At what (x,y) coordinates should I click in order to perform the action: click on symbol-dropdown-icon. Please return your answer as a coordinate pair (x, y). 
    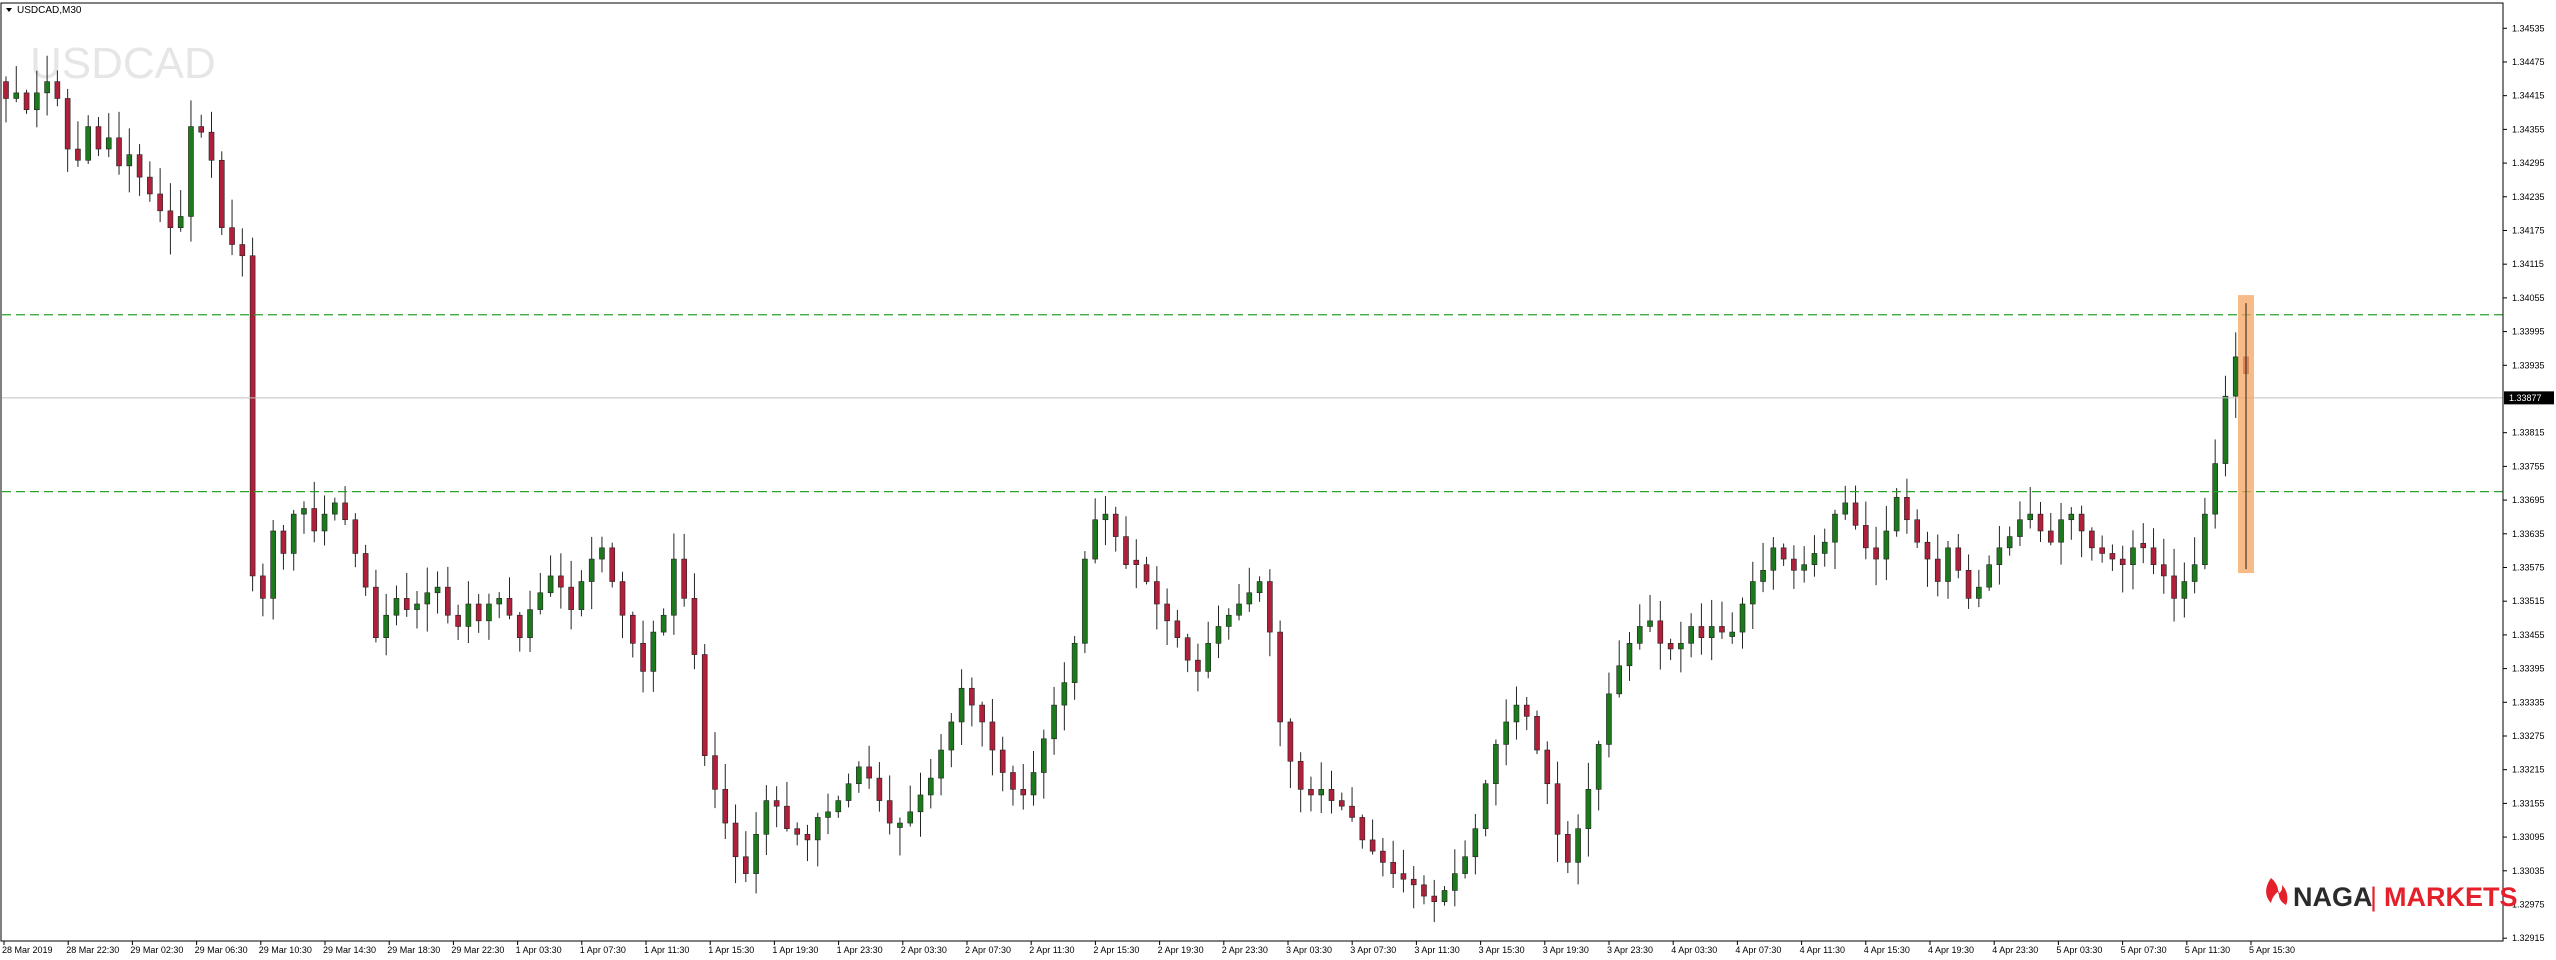
    Looking at the image, I should click on (9, 10).